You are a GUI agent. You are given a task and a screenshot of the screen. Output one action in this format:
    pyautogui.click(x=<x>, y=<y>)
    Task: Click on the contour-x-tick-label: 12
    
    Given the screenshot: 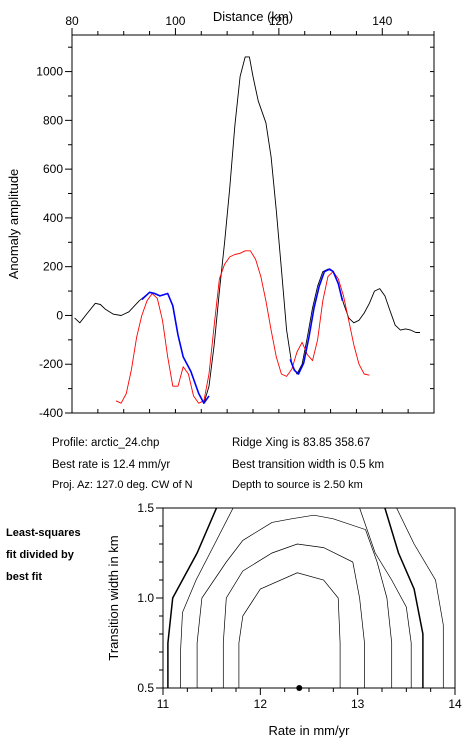 What is the action you would take?
    pyautogui.click(x=261, y=704)
    